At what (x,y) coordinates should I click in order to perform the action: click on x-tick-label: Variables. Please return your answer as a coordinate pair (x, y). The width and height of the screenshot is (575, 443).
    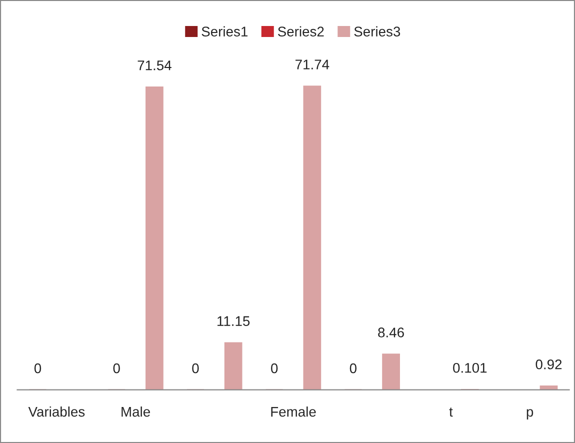
    Looking at the image, I should click on (56, 411).